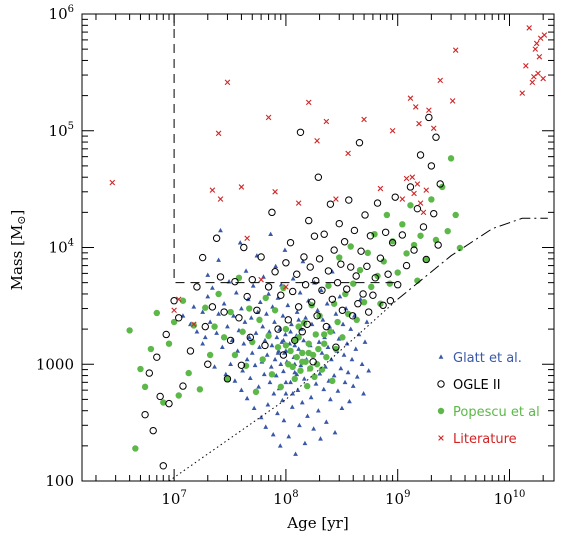 This screenshot has width=570, height=538. What do you see at coordinates (477, 385) in the screenshot?
I see `legend-label-ogle: OGLE II` at bounding box center [477, 385].